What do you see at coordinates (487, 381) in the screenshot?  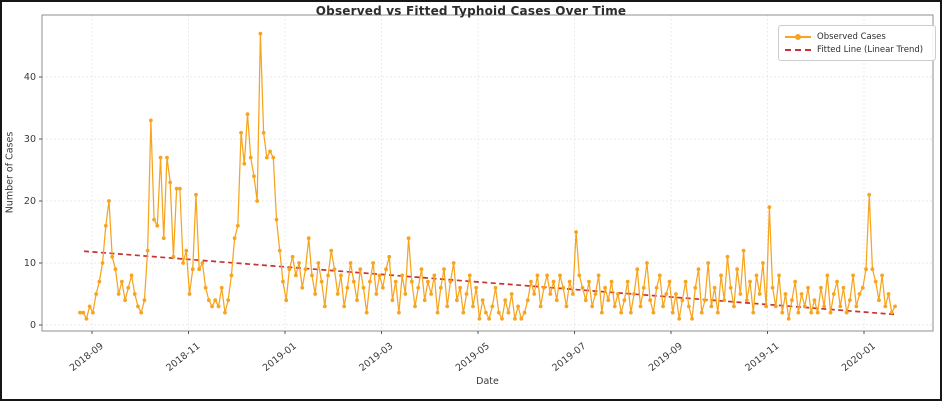 I see `x-axis-label: Date` at bounding box center [487, 381].